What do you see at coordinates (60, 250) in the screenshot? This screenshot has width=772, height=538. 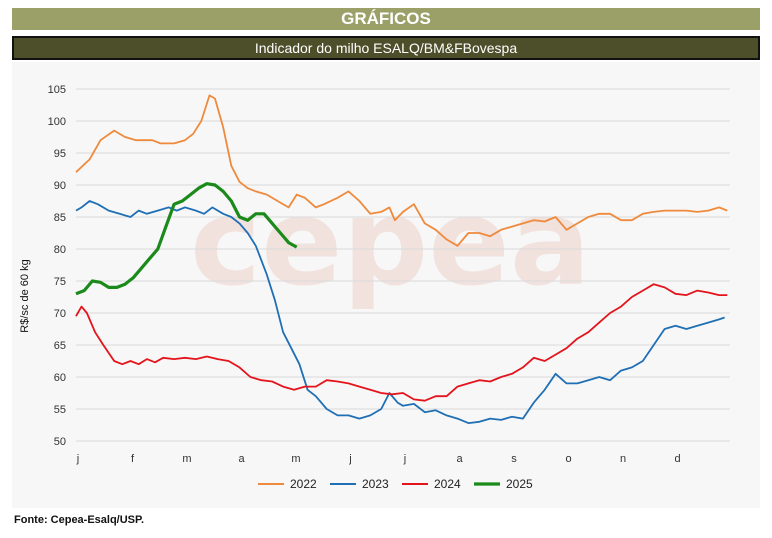 I see `y-tick-label: 80` at bounding box center [60, 250].